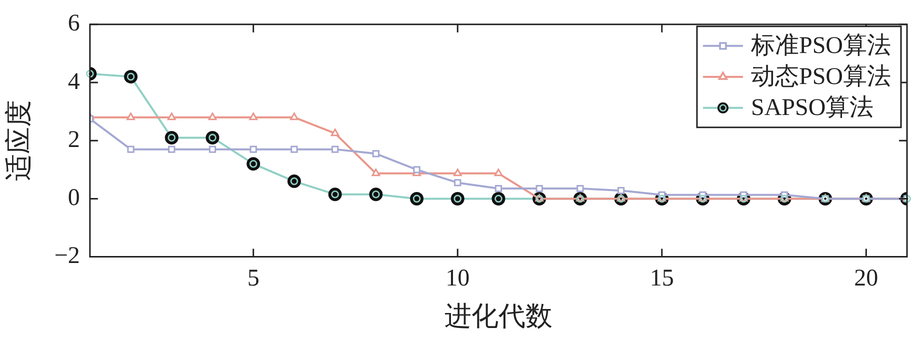 Image resolution: width=917 pixels, height=338 pixels. What do you see at coordinates (866, 278) in the screenshot?
I see `x-tick-label: 20` at bounding box center [866, 278].